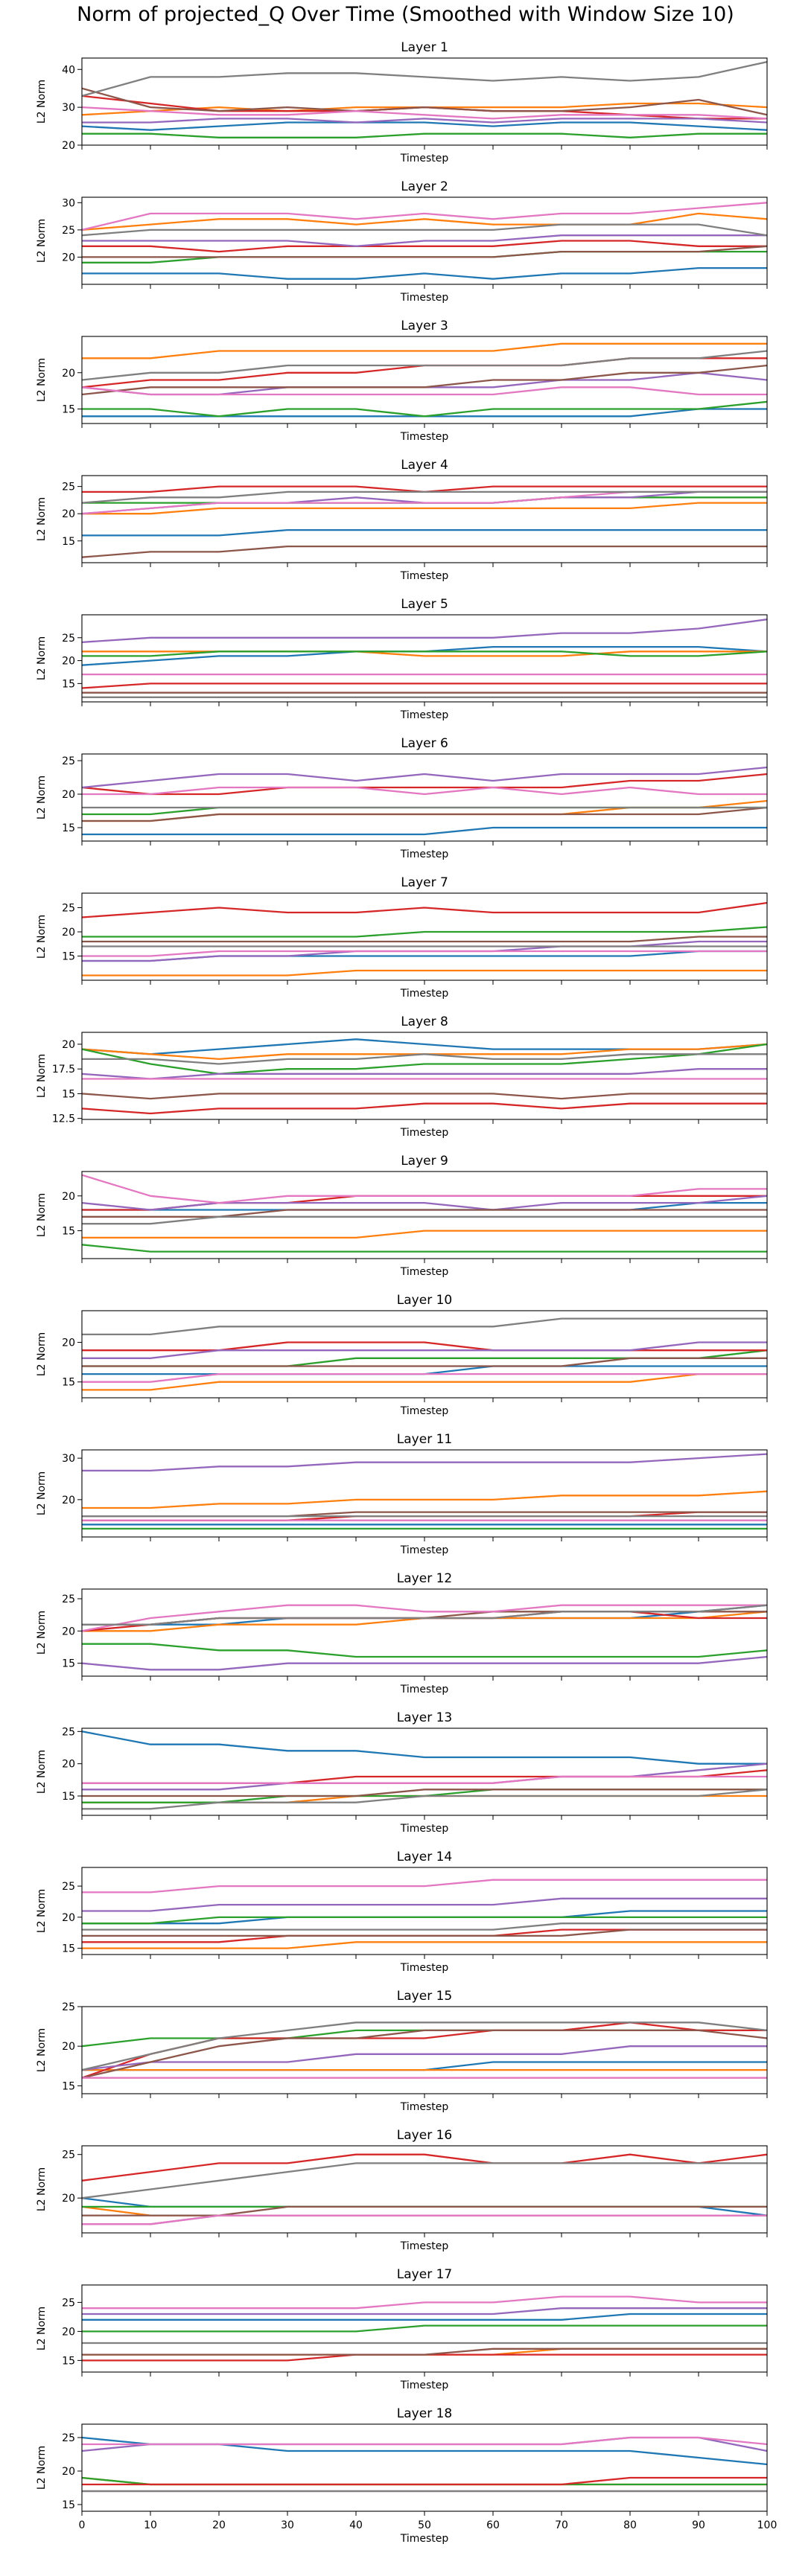 This screenshot has width=811, height=2576. Describe the element at coordinates (424, 1161) in the screenshot. I see `subplot-title: Layer 9` at that location.